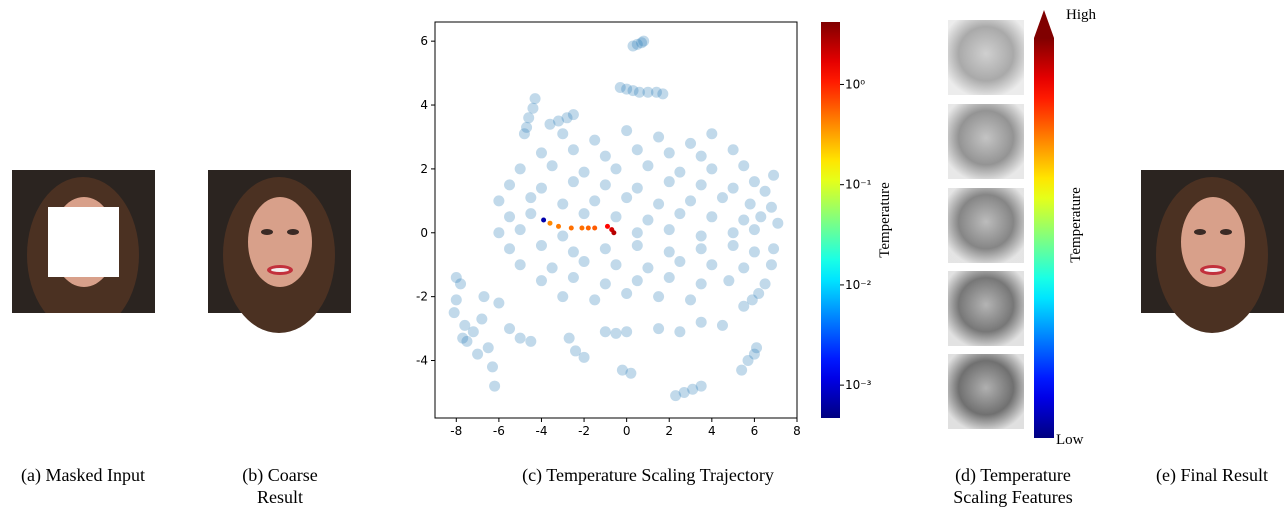 Image resolution: width=1285 pixels, height=508 pixels. I want to click on colorbar-tick-label: 10⁻², so click(858, 285).